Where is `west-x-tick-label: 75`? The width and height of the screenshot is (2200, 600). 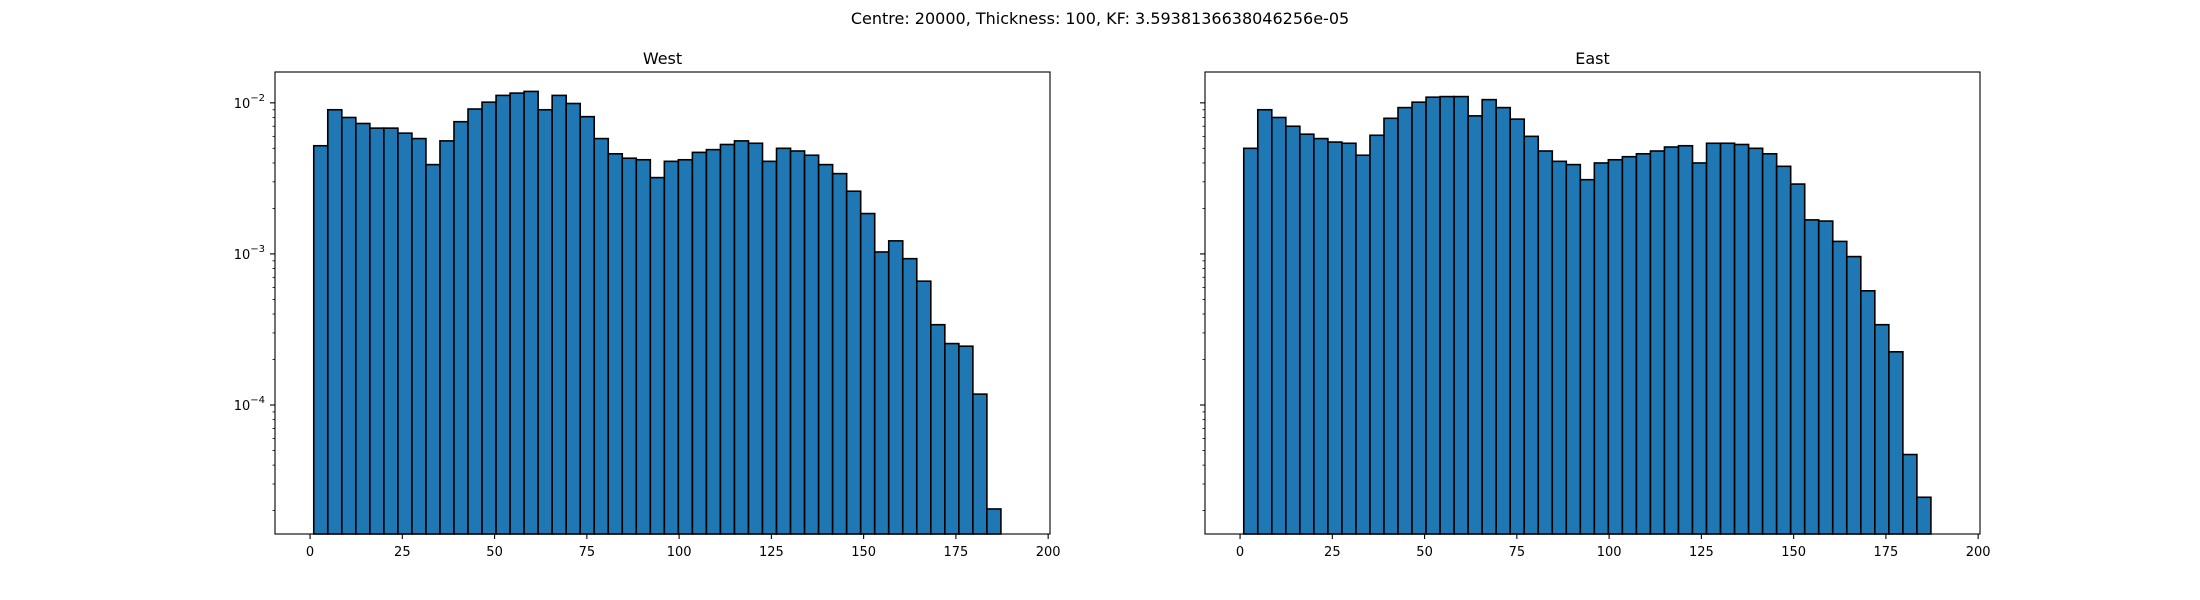 west-x-tick-label: 75 is located at coordinates (587, 552).